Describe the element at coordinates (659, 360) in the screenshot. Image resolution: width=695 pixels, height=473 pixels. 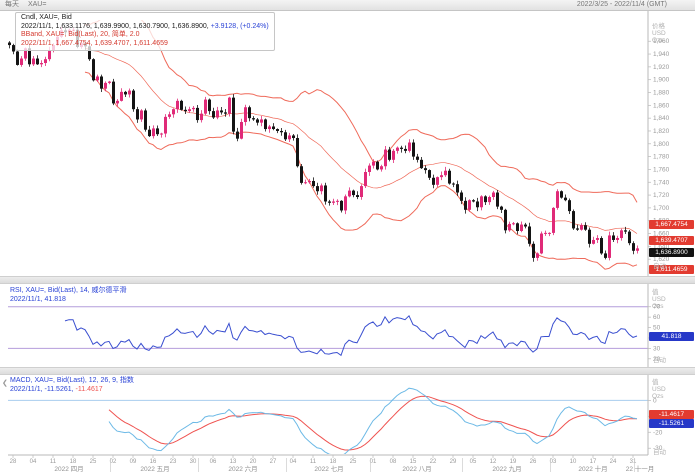
I see `autoscale-rsi-button: 自动` at that location.